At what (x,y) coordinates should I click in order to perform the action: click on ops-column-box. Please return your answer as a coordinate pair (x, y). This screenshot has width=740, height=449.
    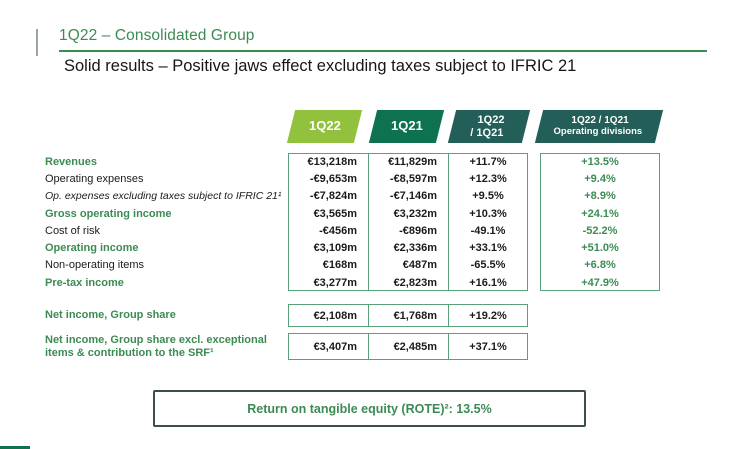
    Looking at the image, I should click on (600, 222).